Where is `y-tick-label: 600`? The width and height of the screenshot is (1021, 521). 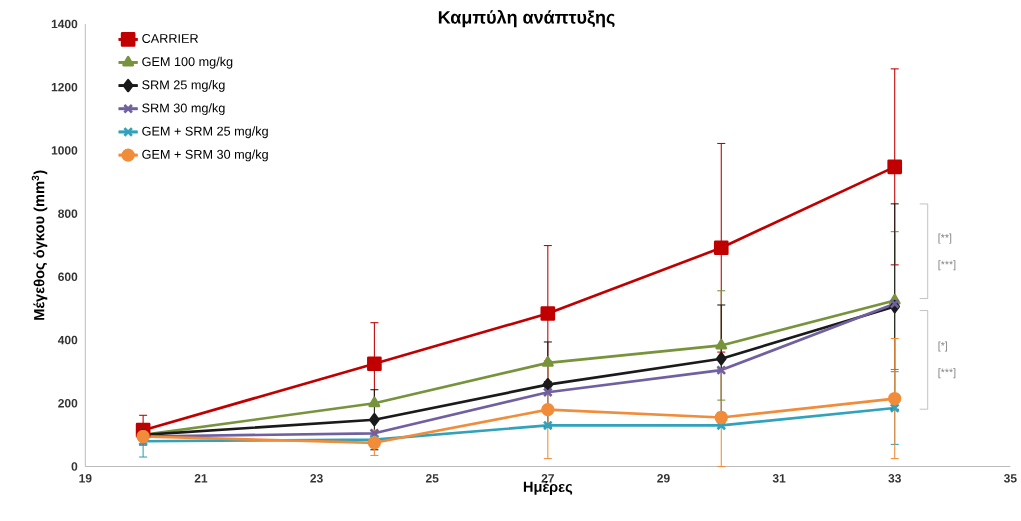
y-tick-label: 600 is located at coordinates (68, 277).